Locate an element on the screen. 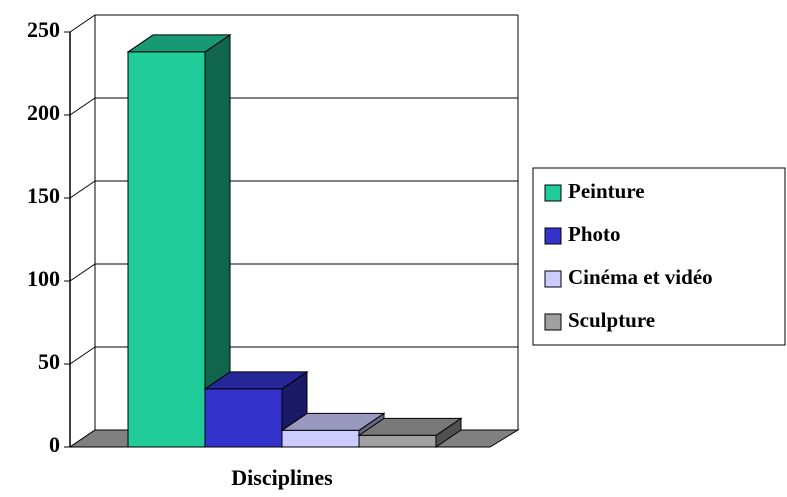 Image resolution: width=787 pixels, height=497 pixels. x-tick-label: Disciplines is located at coordinates (282, 477).